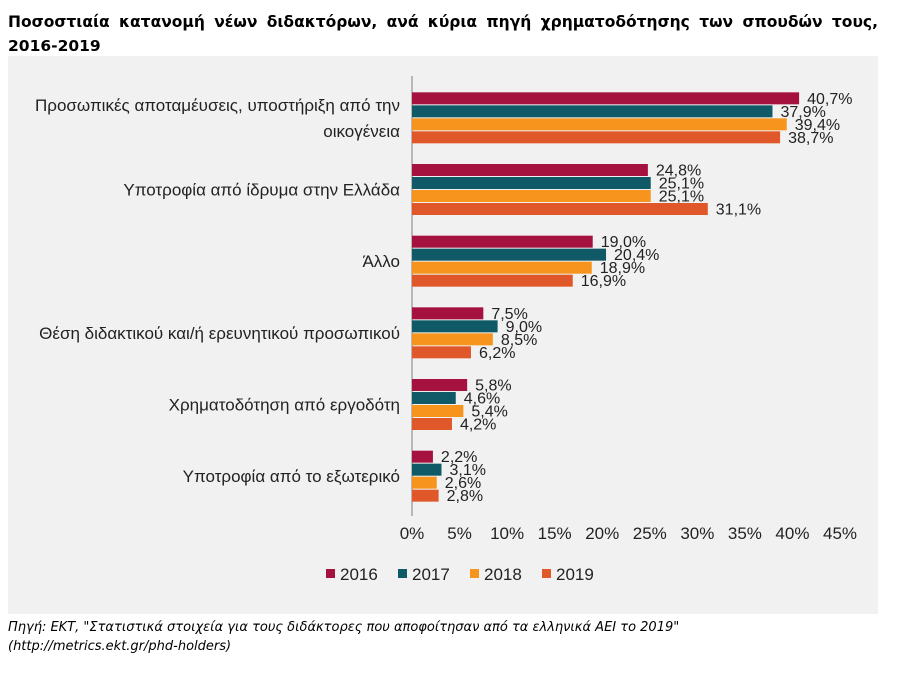 Image resolution: width=897 pixels, height=686 pixels. What do you see at coordinates (792, 533) in the screenshot?
I see `x-tick-label: 40%` at bounding box center [792, 533].